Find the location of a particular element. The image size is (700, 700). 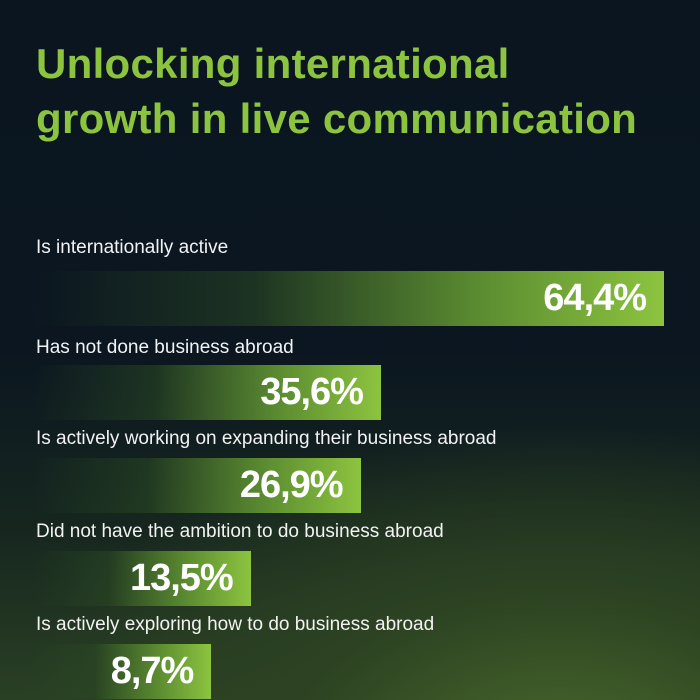

category-label: Has not done business abroad is located at coordinates (165, 347).